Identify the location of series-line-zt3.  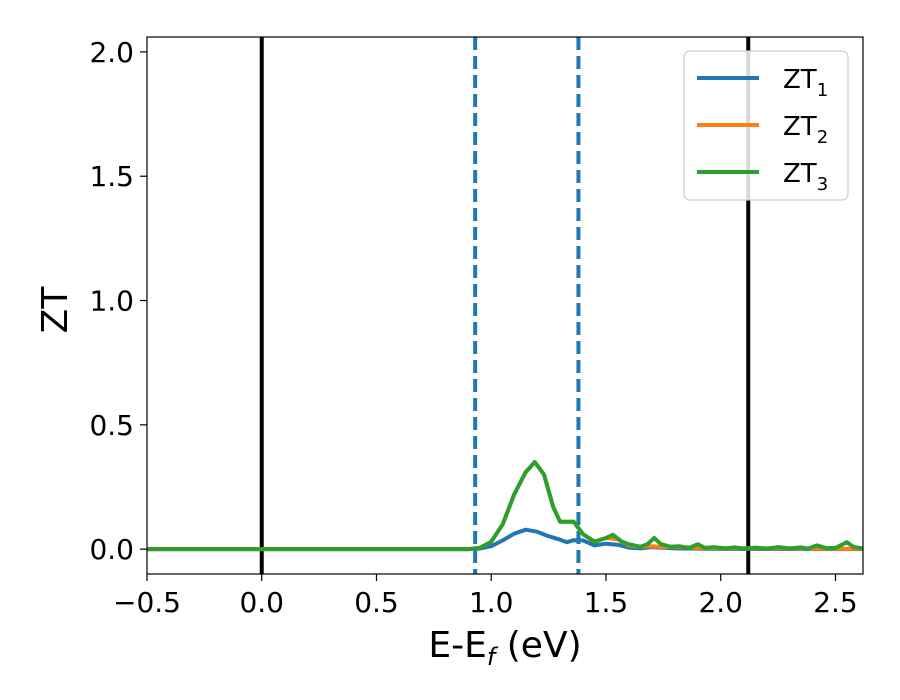
(505, 506).